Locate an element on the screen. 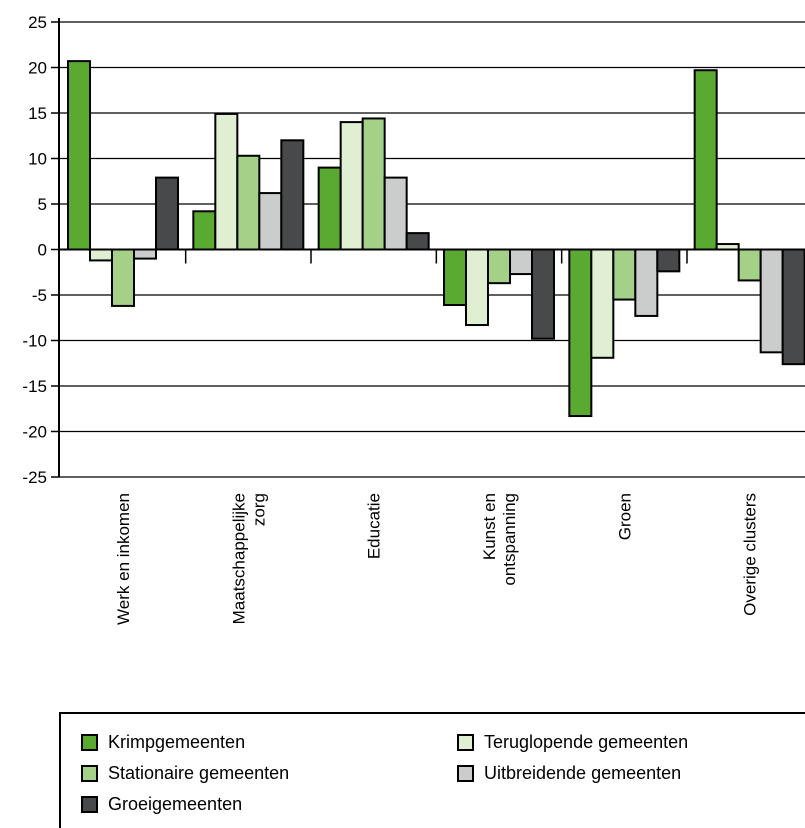 The height and width of the screenshot is (828, 805). legend-item-krimpgemeenten: Krimpgemeenten is located at coordinates (163, 742).